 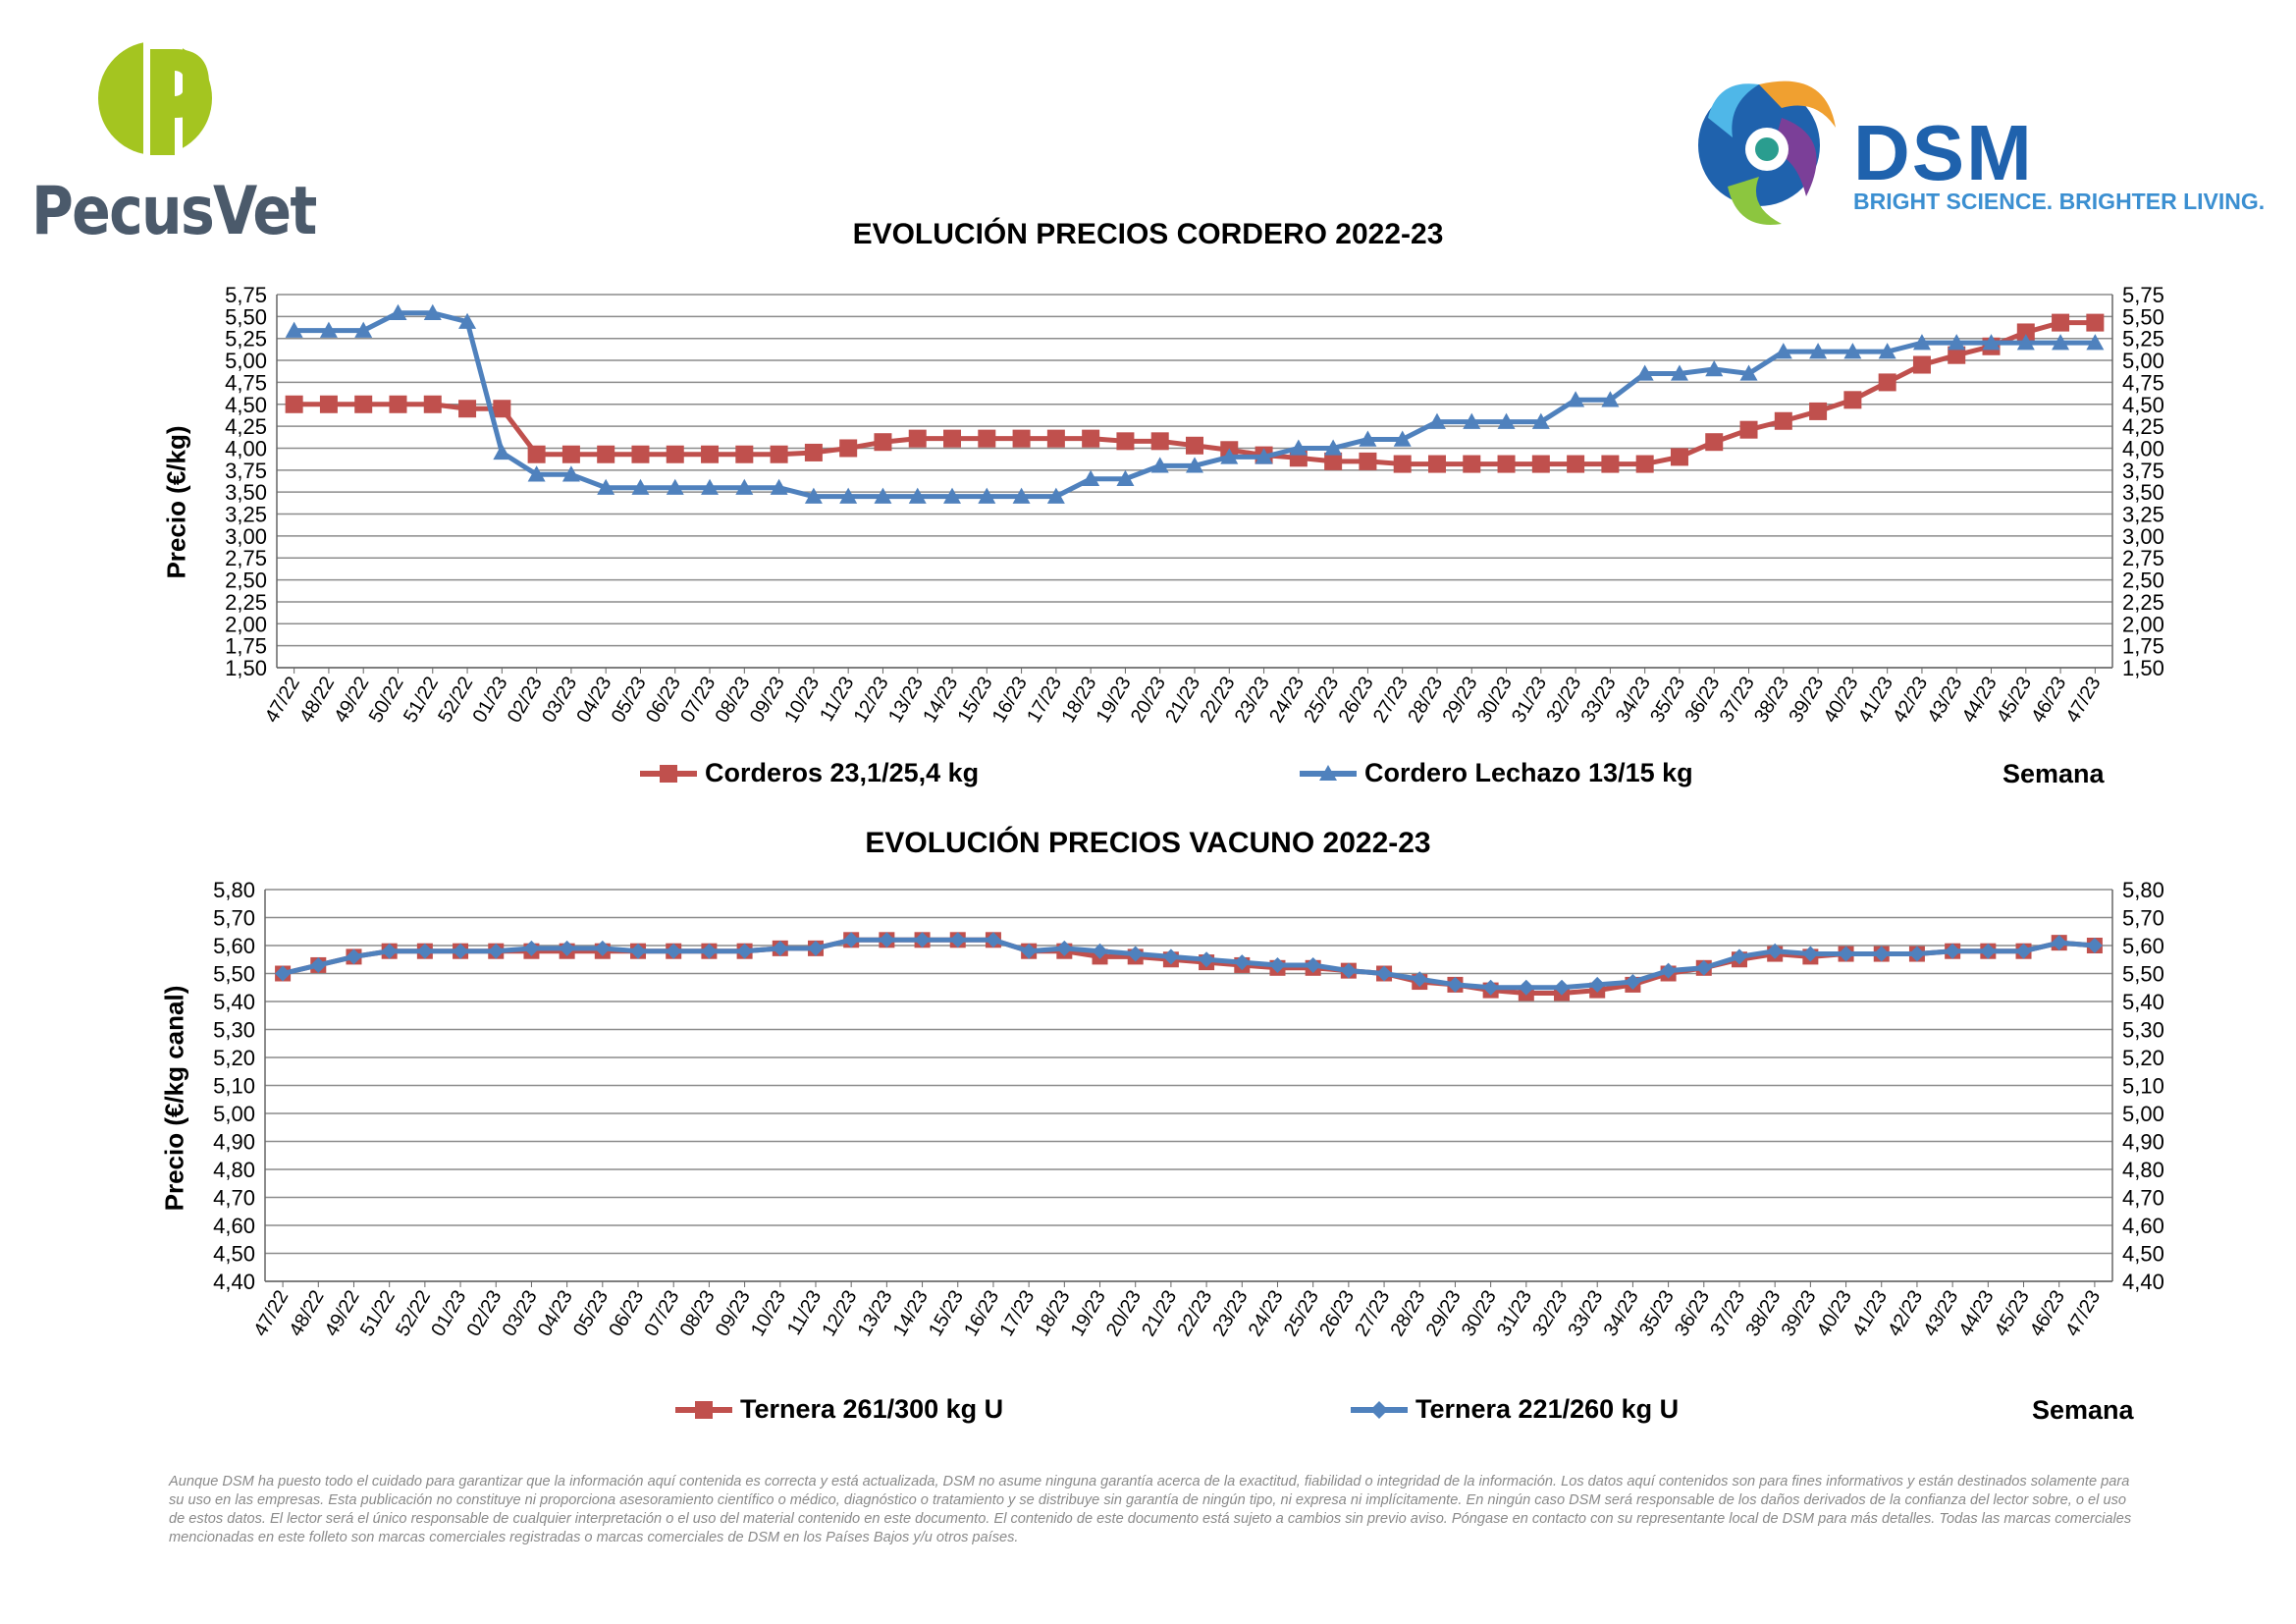 What do you see at coordinates (246, 536) in the screenshot?
I see `y-tick-label-left: 3,00` at bounding box center [246, 536].